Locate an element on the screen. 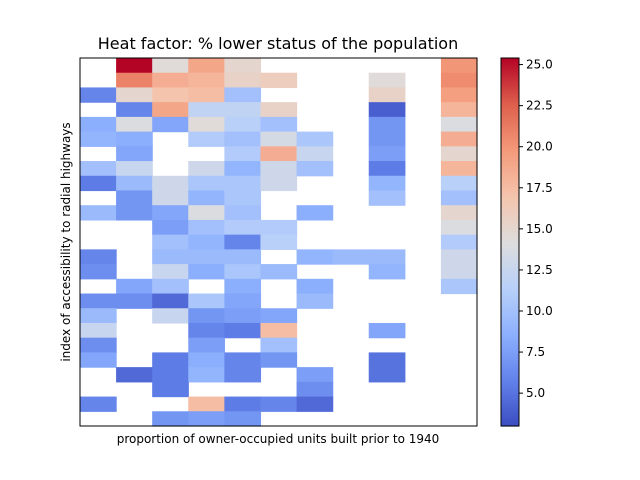 The height and width of the screenshot is (480, 640). colorbar-tick-label: 12.5 is located at coordinates (539, 270).